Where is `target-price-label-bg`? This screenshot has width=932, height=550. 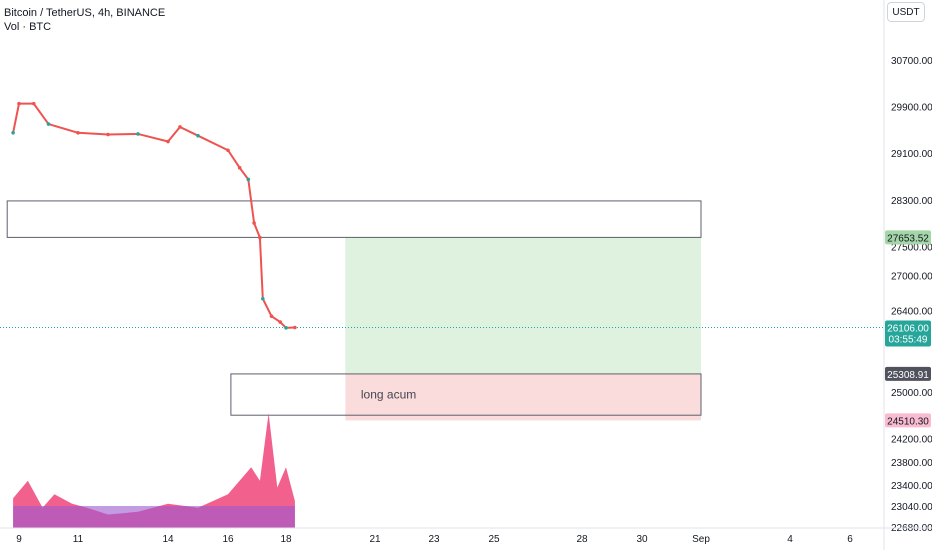 target-price-label-bg is located at coordinates (908, 237).